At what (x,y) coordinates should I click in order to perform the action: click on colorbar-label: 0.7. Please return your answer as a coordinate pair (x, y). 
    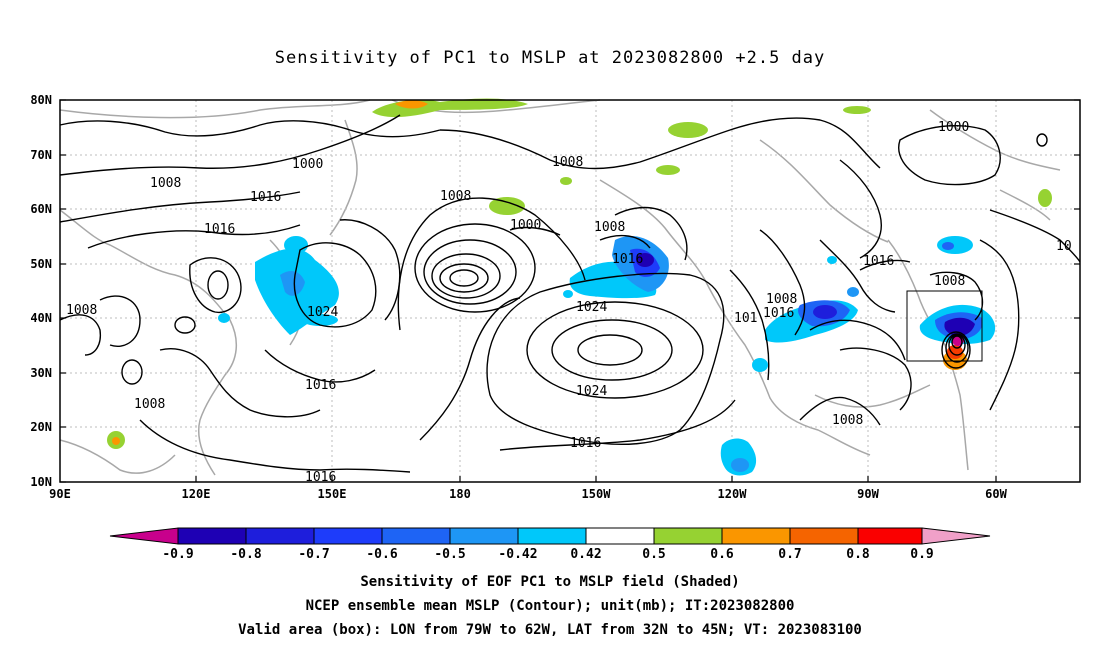
    Looking at the image, I should click on (789, 554).